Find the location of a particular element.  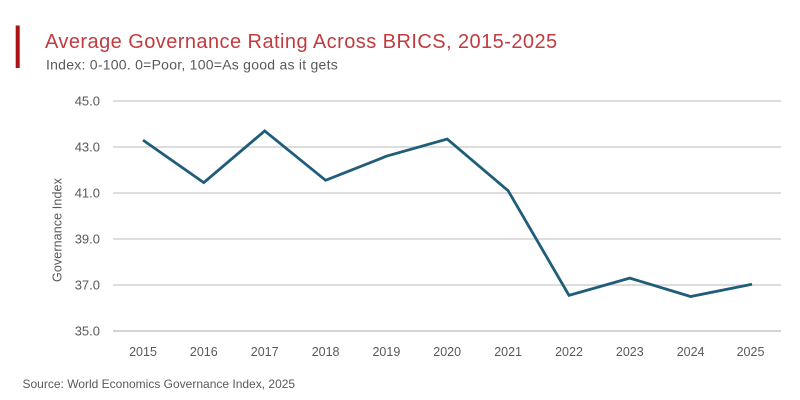

svg-text: 37.0 is located at coordinates (87, 285).